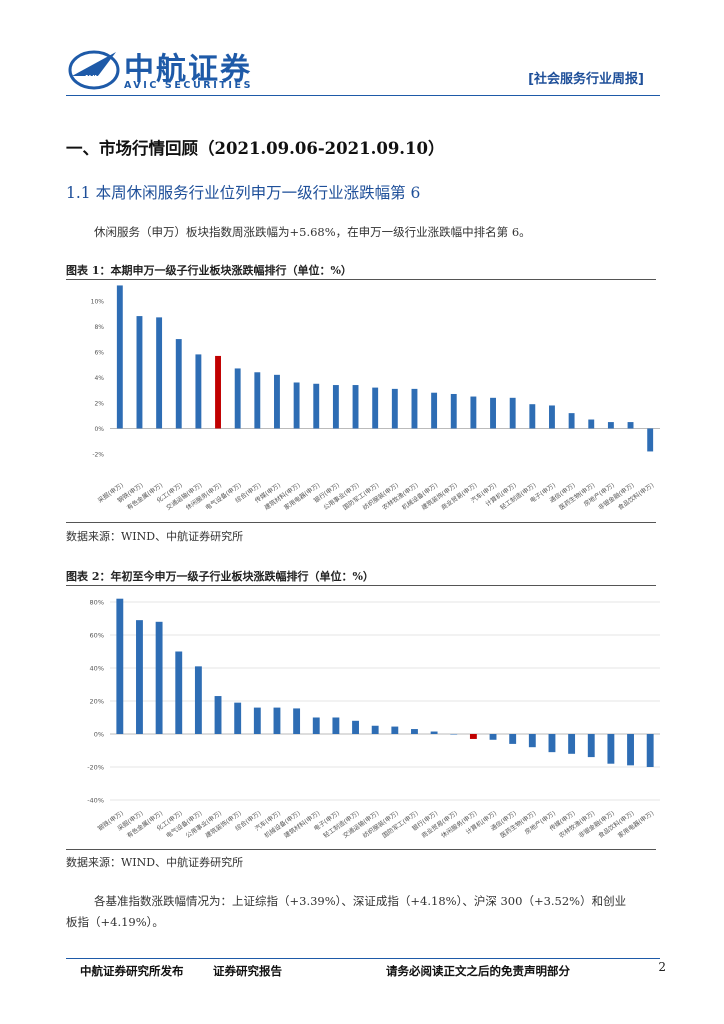 This screenshot has height=1024, width=724. What do you see at coordinates (97, 636) in the screenshot?
I see `y-tick-label: 60%` at bounding box center [97, 636].